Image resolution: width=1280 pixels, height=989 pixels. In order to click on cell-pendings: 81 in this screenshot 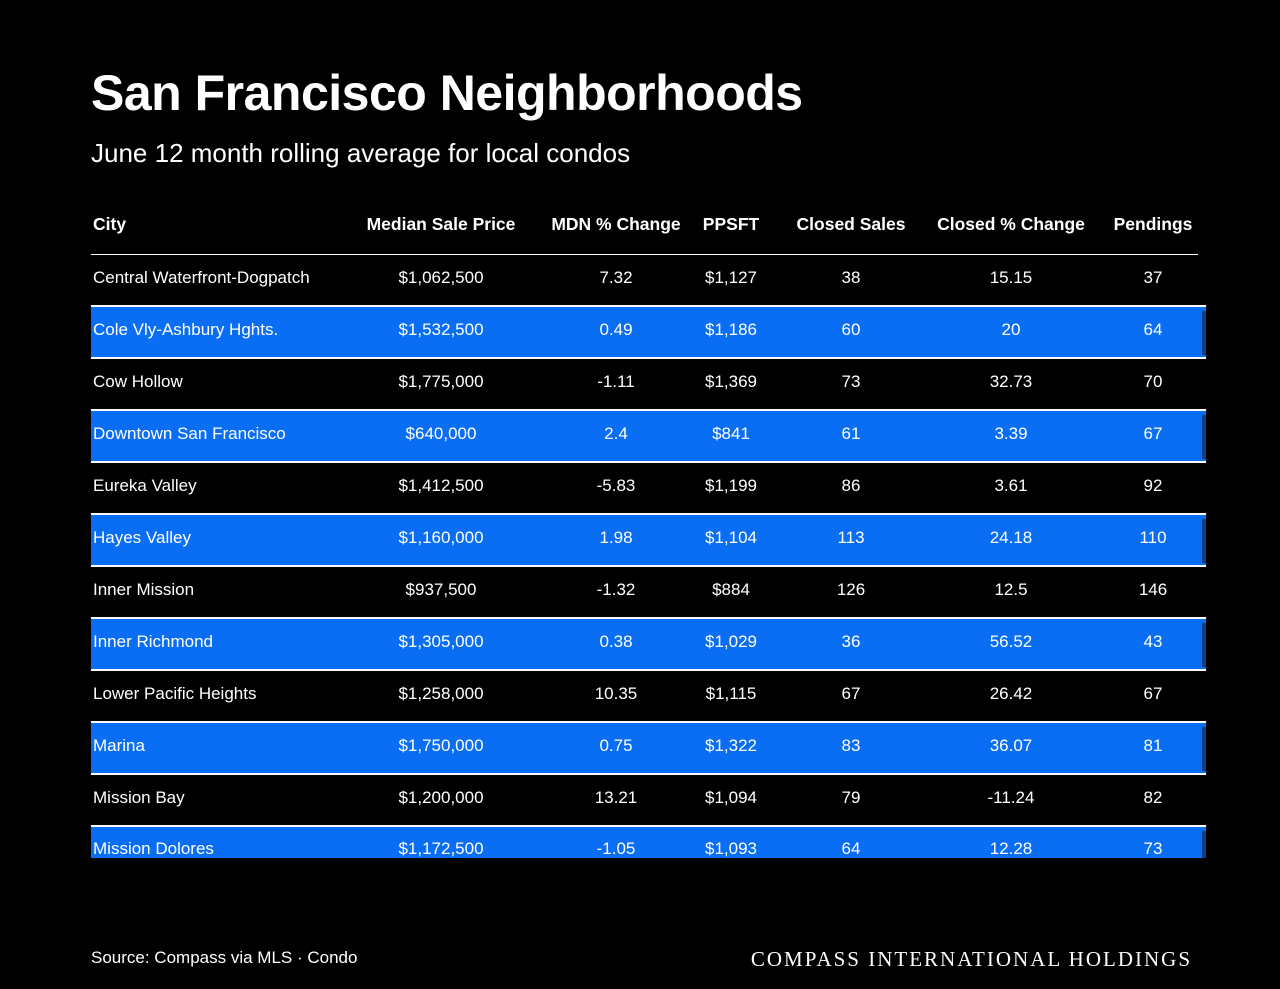, I will do `click(1153, 745)`.